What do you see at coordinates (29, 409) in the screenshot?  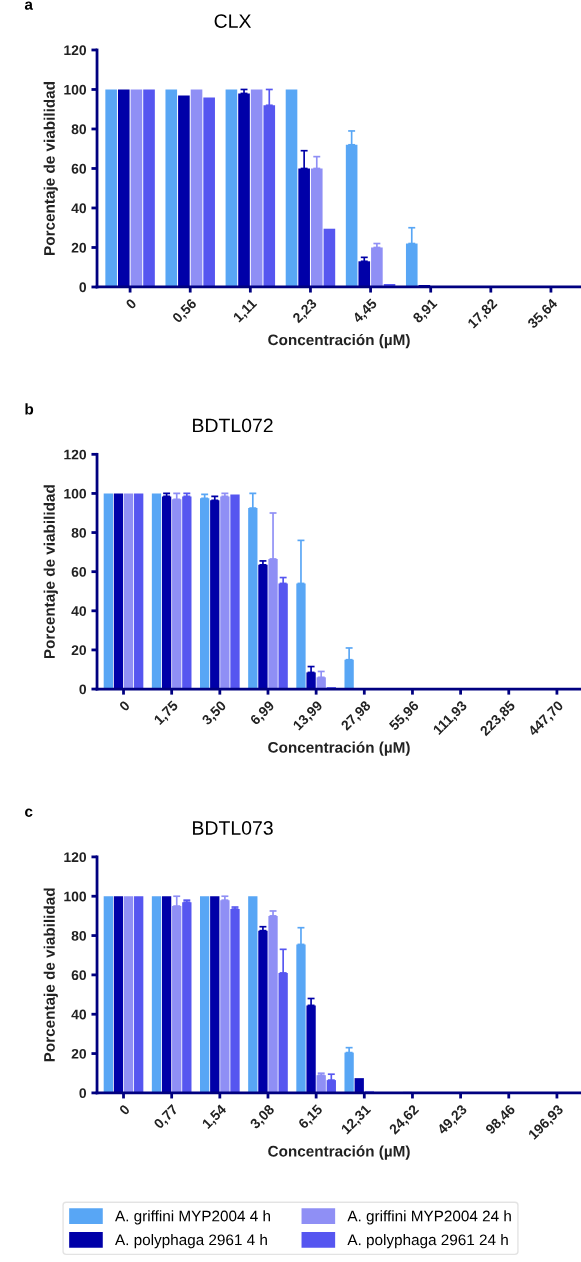 I see `text: b` at bounding box center [29, 409].